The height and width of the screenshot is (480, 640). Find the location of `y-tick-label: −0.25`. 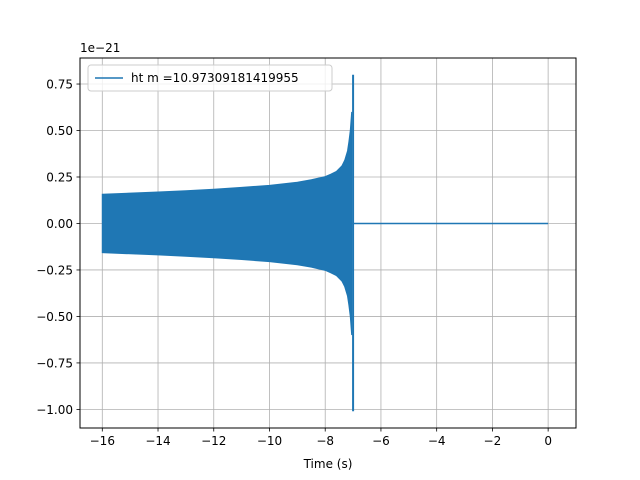

y-tick-label: −0.25 is located at coordinates (54, 270).